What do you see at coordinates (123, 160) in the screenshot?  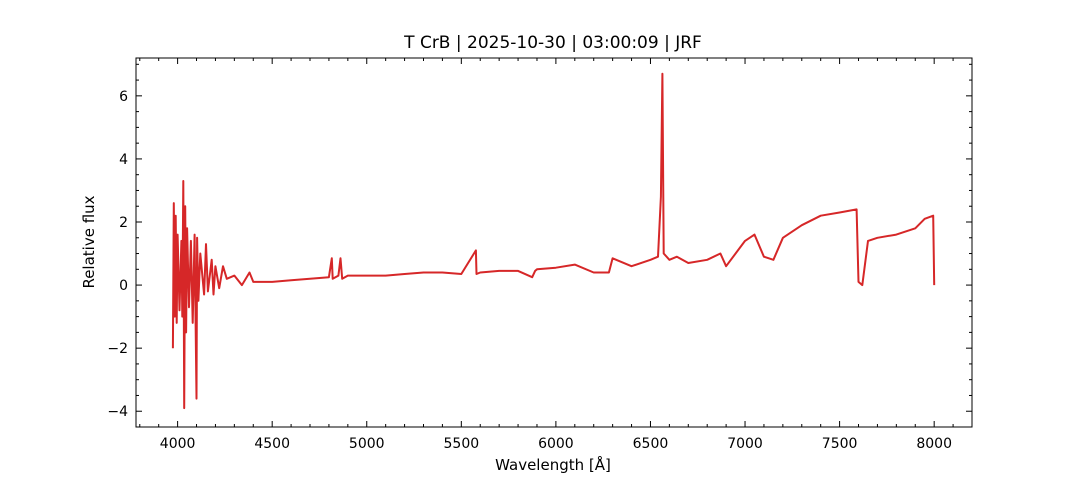 I see `y-tick-label: 4` at bounding box center [123, 160].